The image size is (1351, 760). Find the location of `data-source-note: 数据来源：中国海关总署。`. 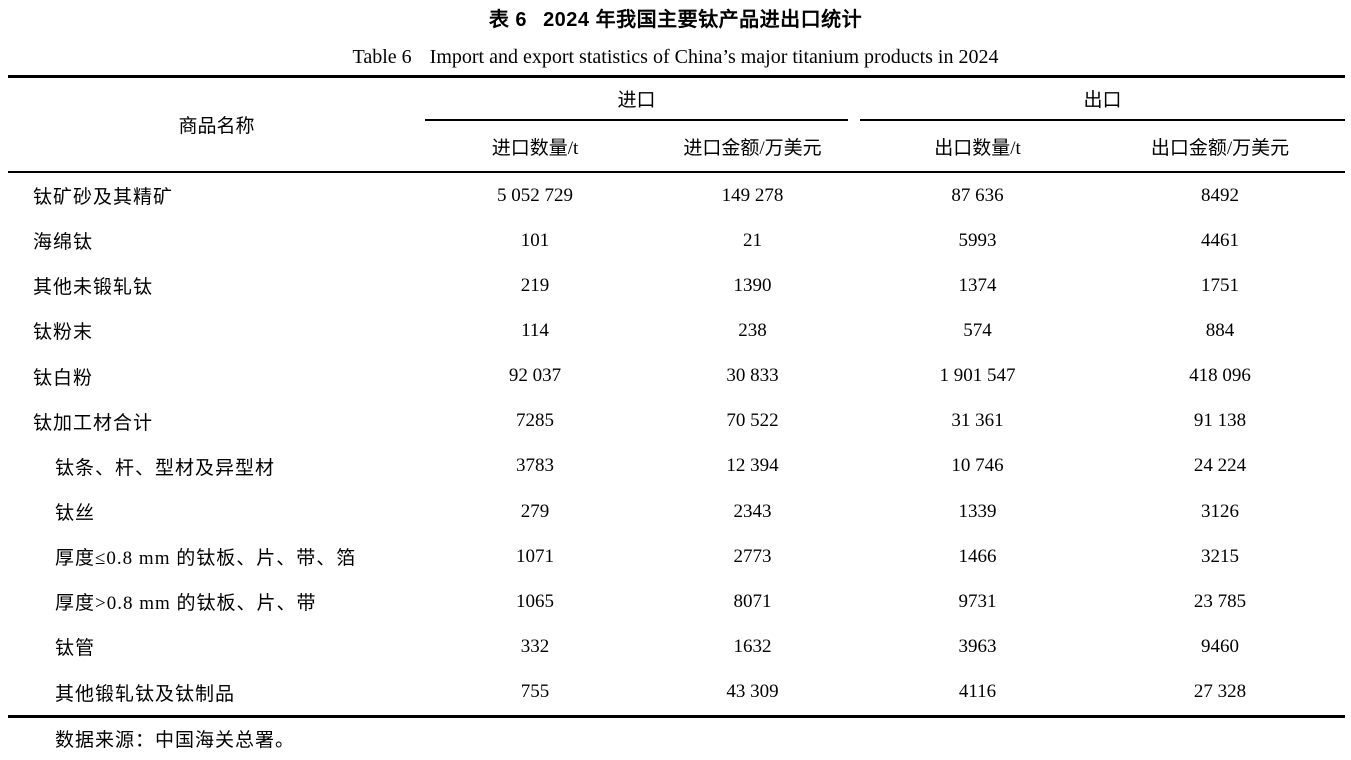

data-source-note: 数据来源：中国海关总署。 is located at coordinates (175, 740).